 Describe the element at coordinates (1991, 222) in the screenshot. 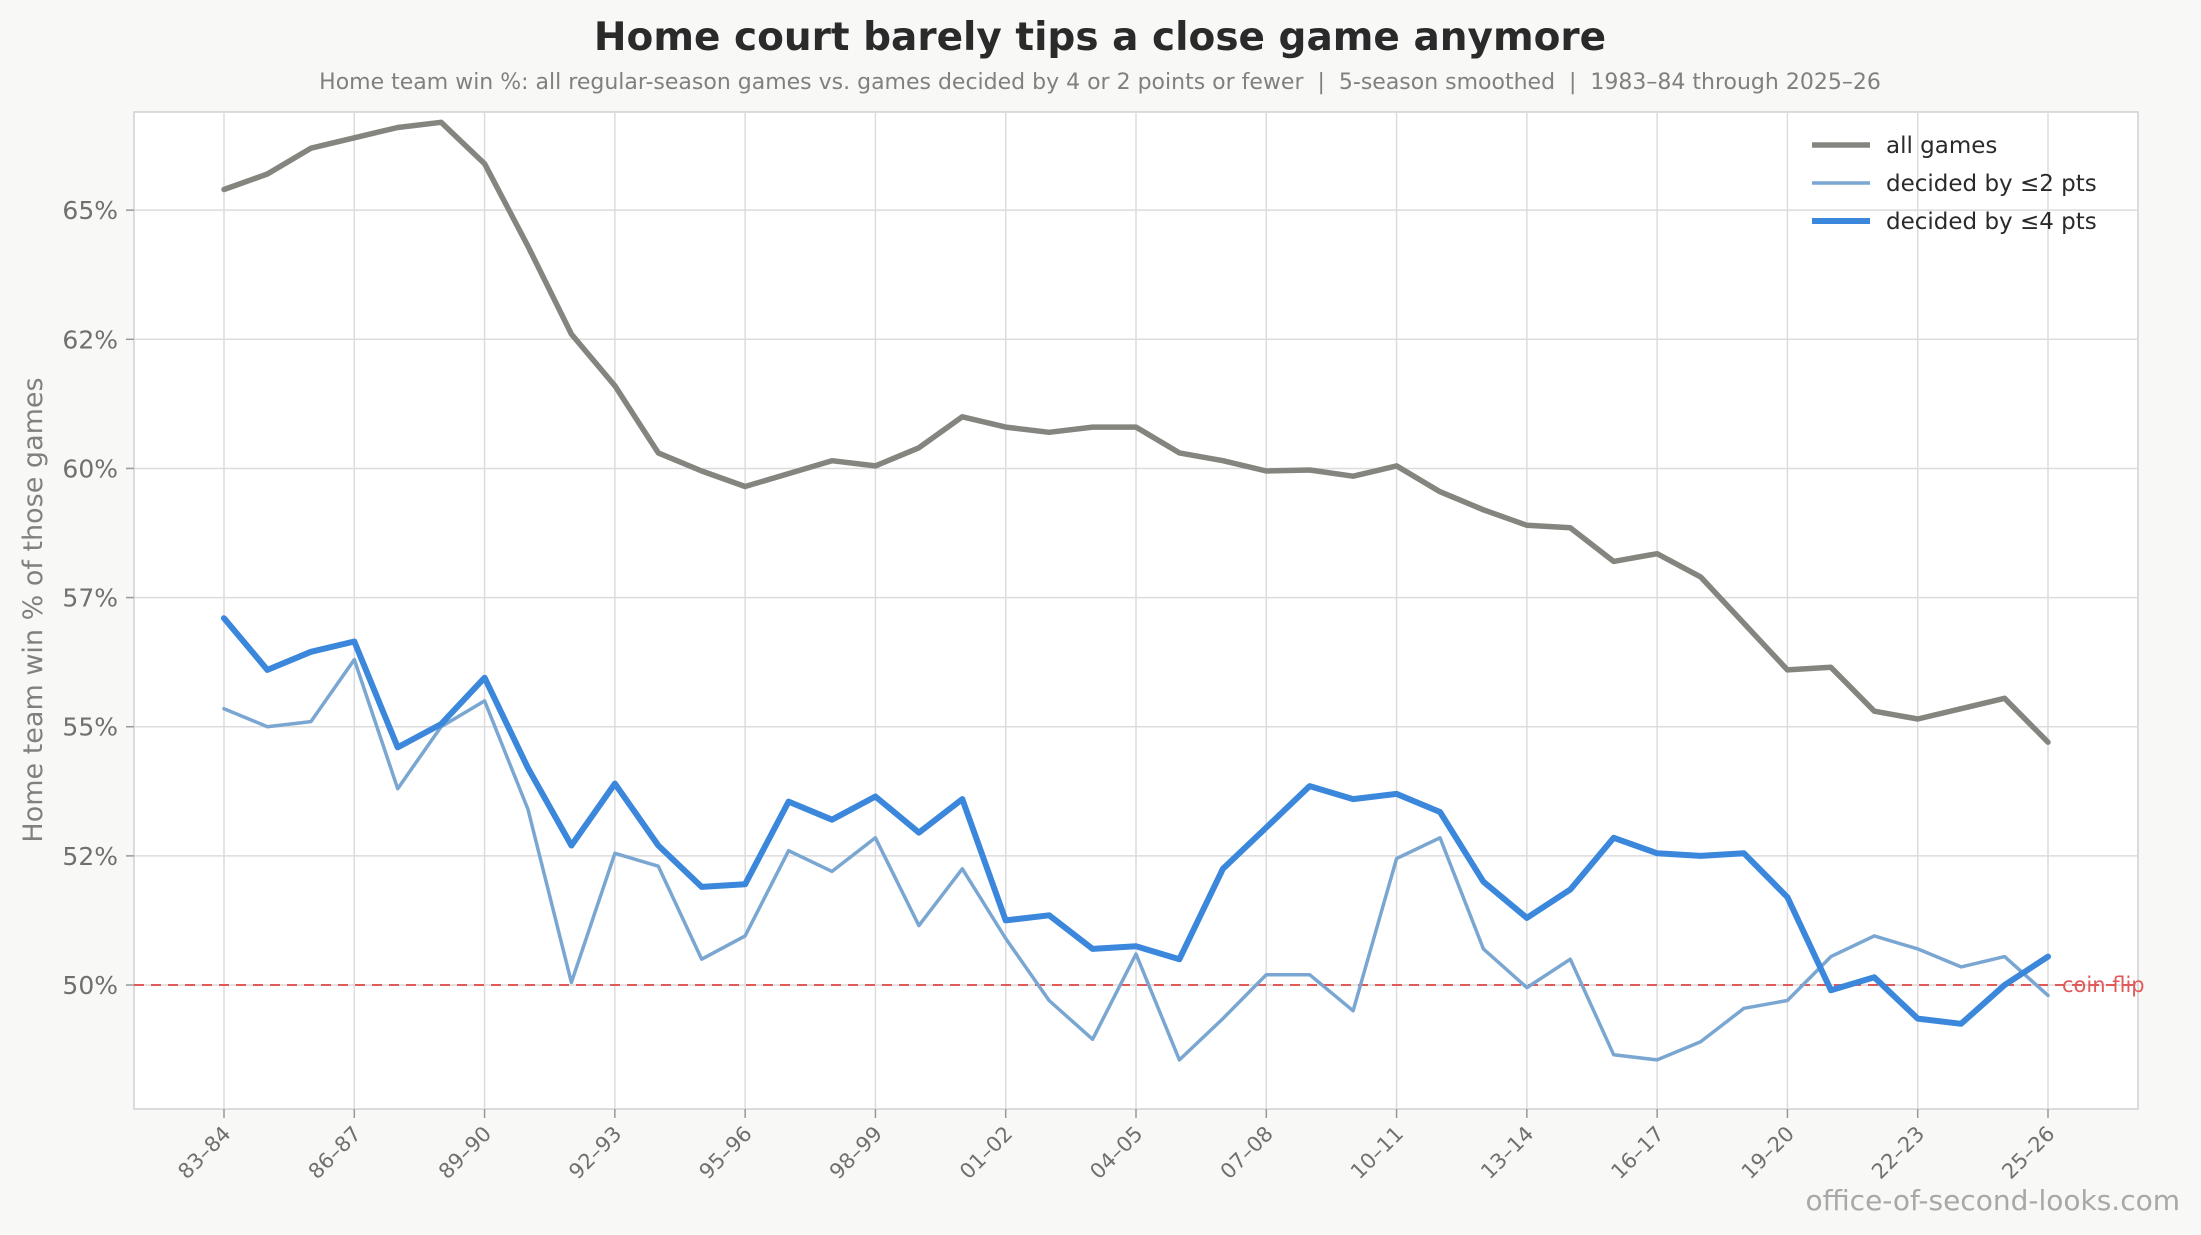

I see `legend-label-decided-by-4: decided by ≤4 pts` at that location.